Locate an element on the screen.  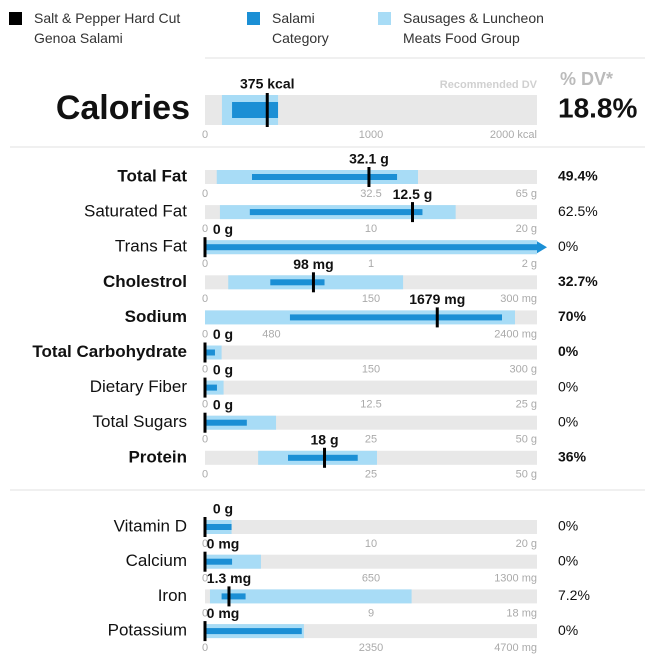
x-tick-label: 480 is located at coordinates (271, 334).